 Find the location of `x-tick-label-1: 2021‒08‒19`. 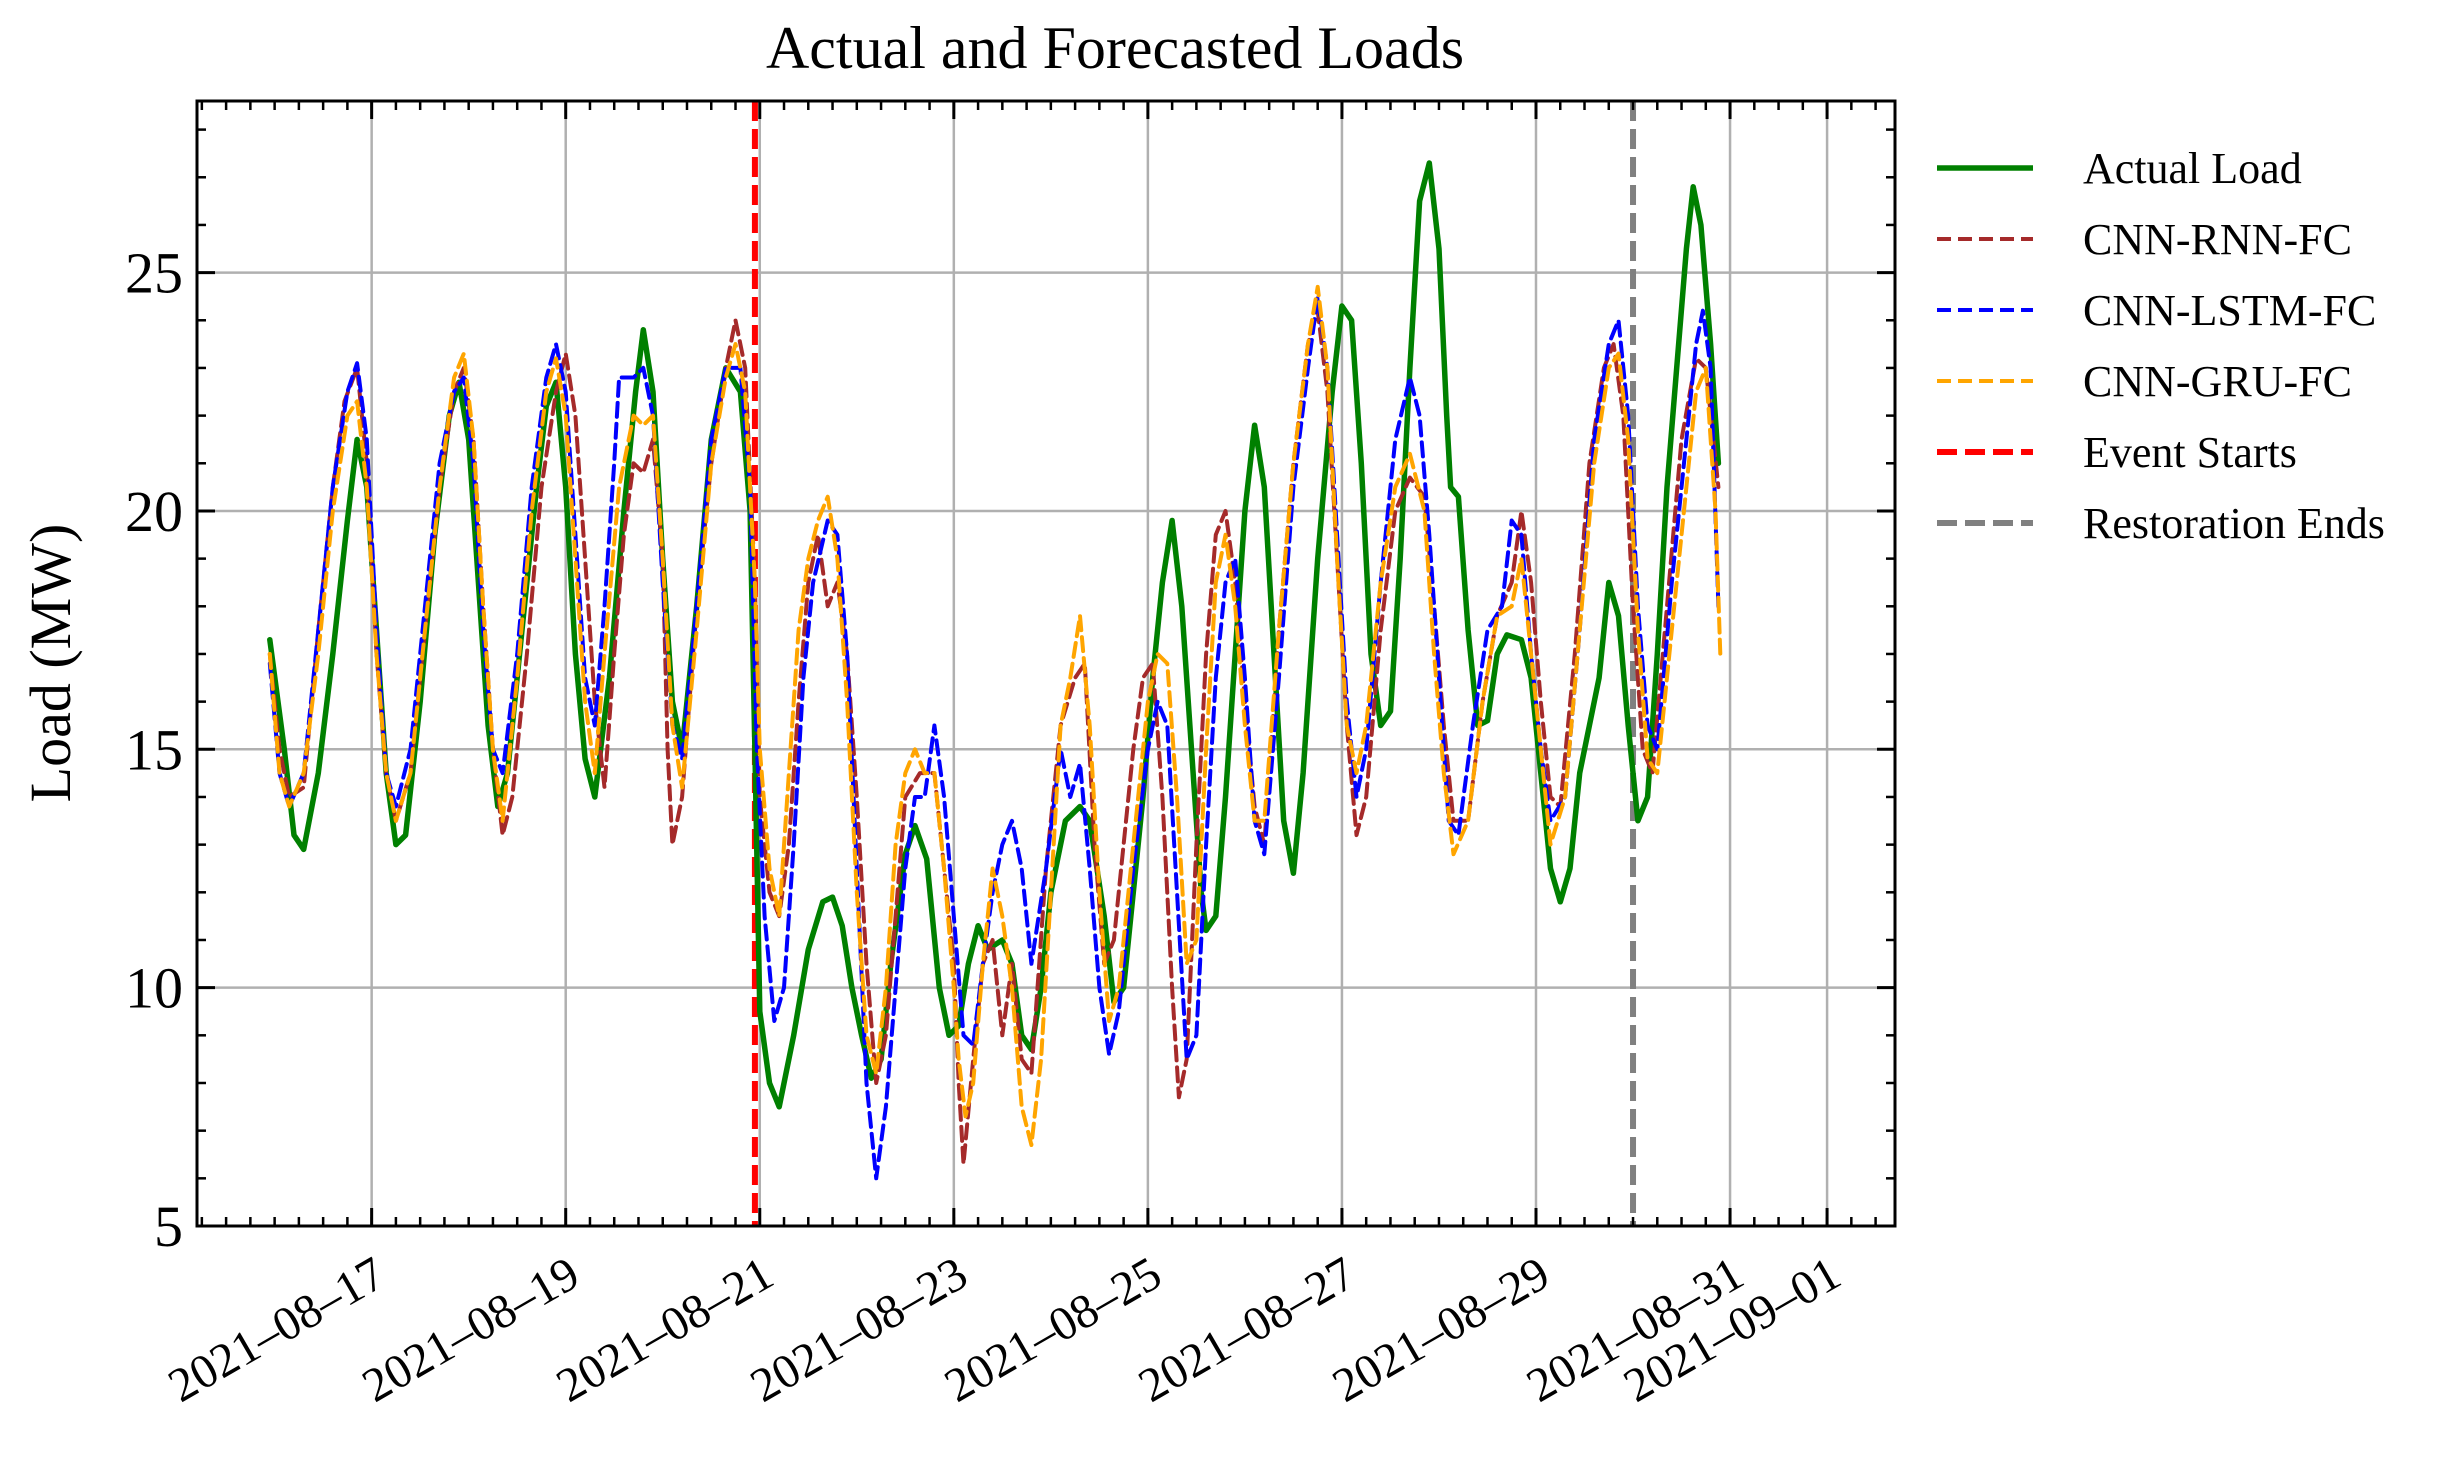

x-tick-label-1: 2021‒08‒19 is located at coordinates (471, 1330).